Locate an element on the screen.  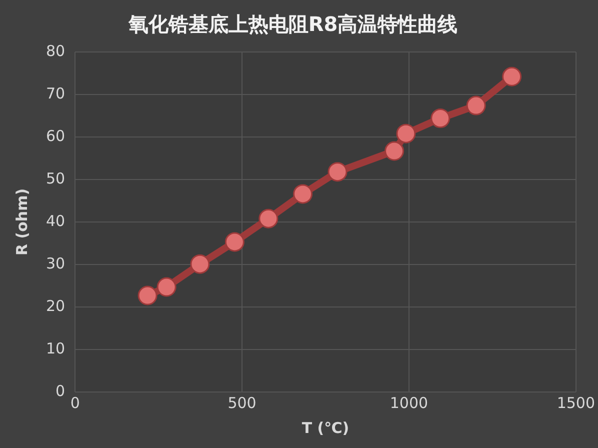
x-tick-label: 1000 is located at coordinates (409, 403).